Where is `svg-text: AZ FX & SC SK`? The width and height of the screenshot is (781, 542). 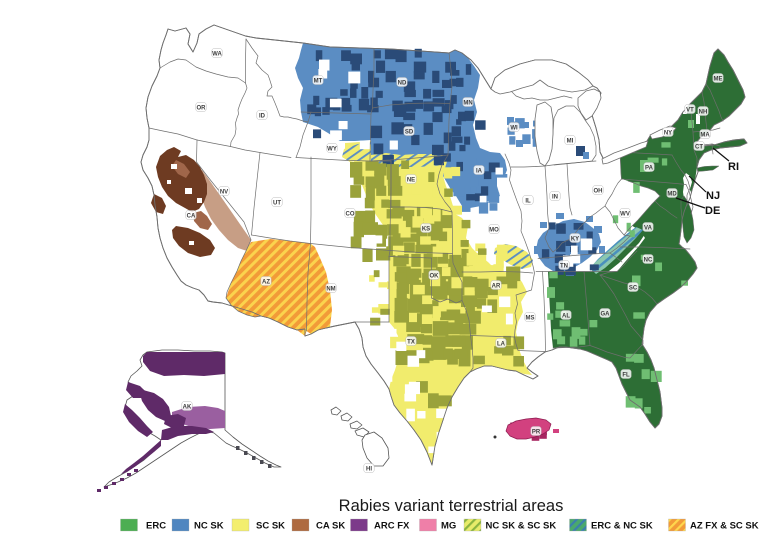 svg-text: AZ FX & SC SK is located at coordinates (724, 526).